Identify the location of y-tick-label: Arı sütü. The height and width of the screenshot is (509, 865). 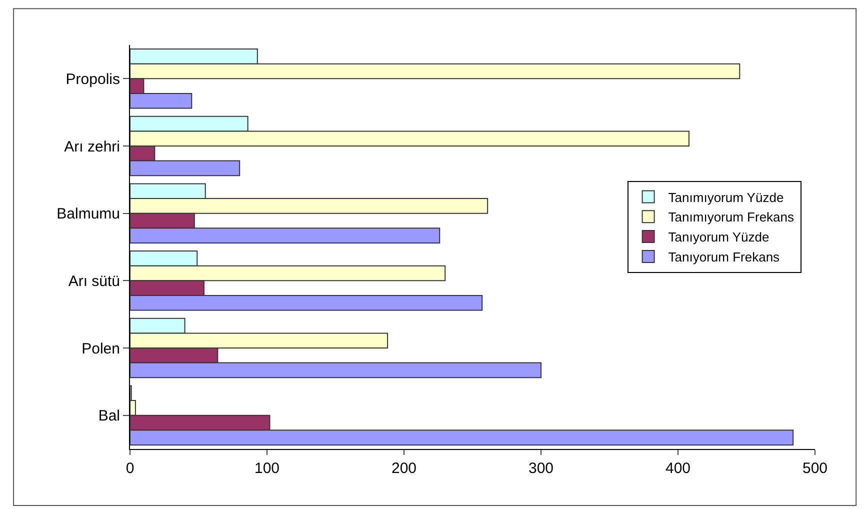
(94, 281).